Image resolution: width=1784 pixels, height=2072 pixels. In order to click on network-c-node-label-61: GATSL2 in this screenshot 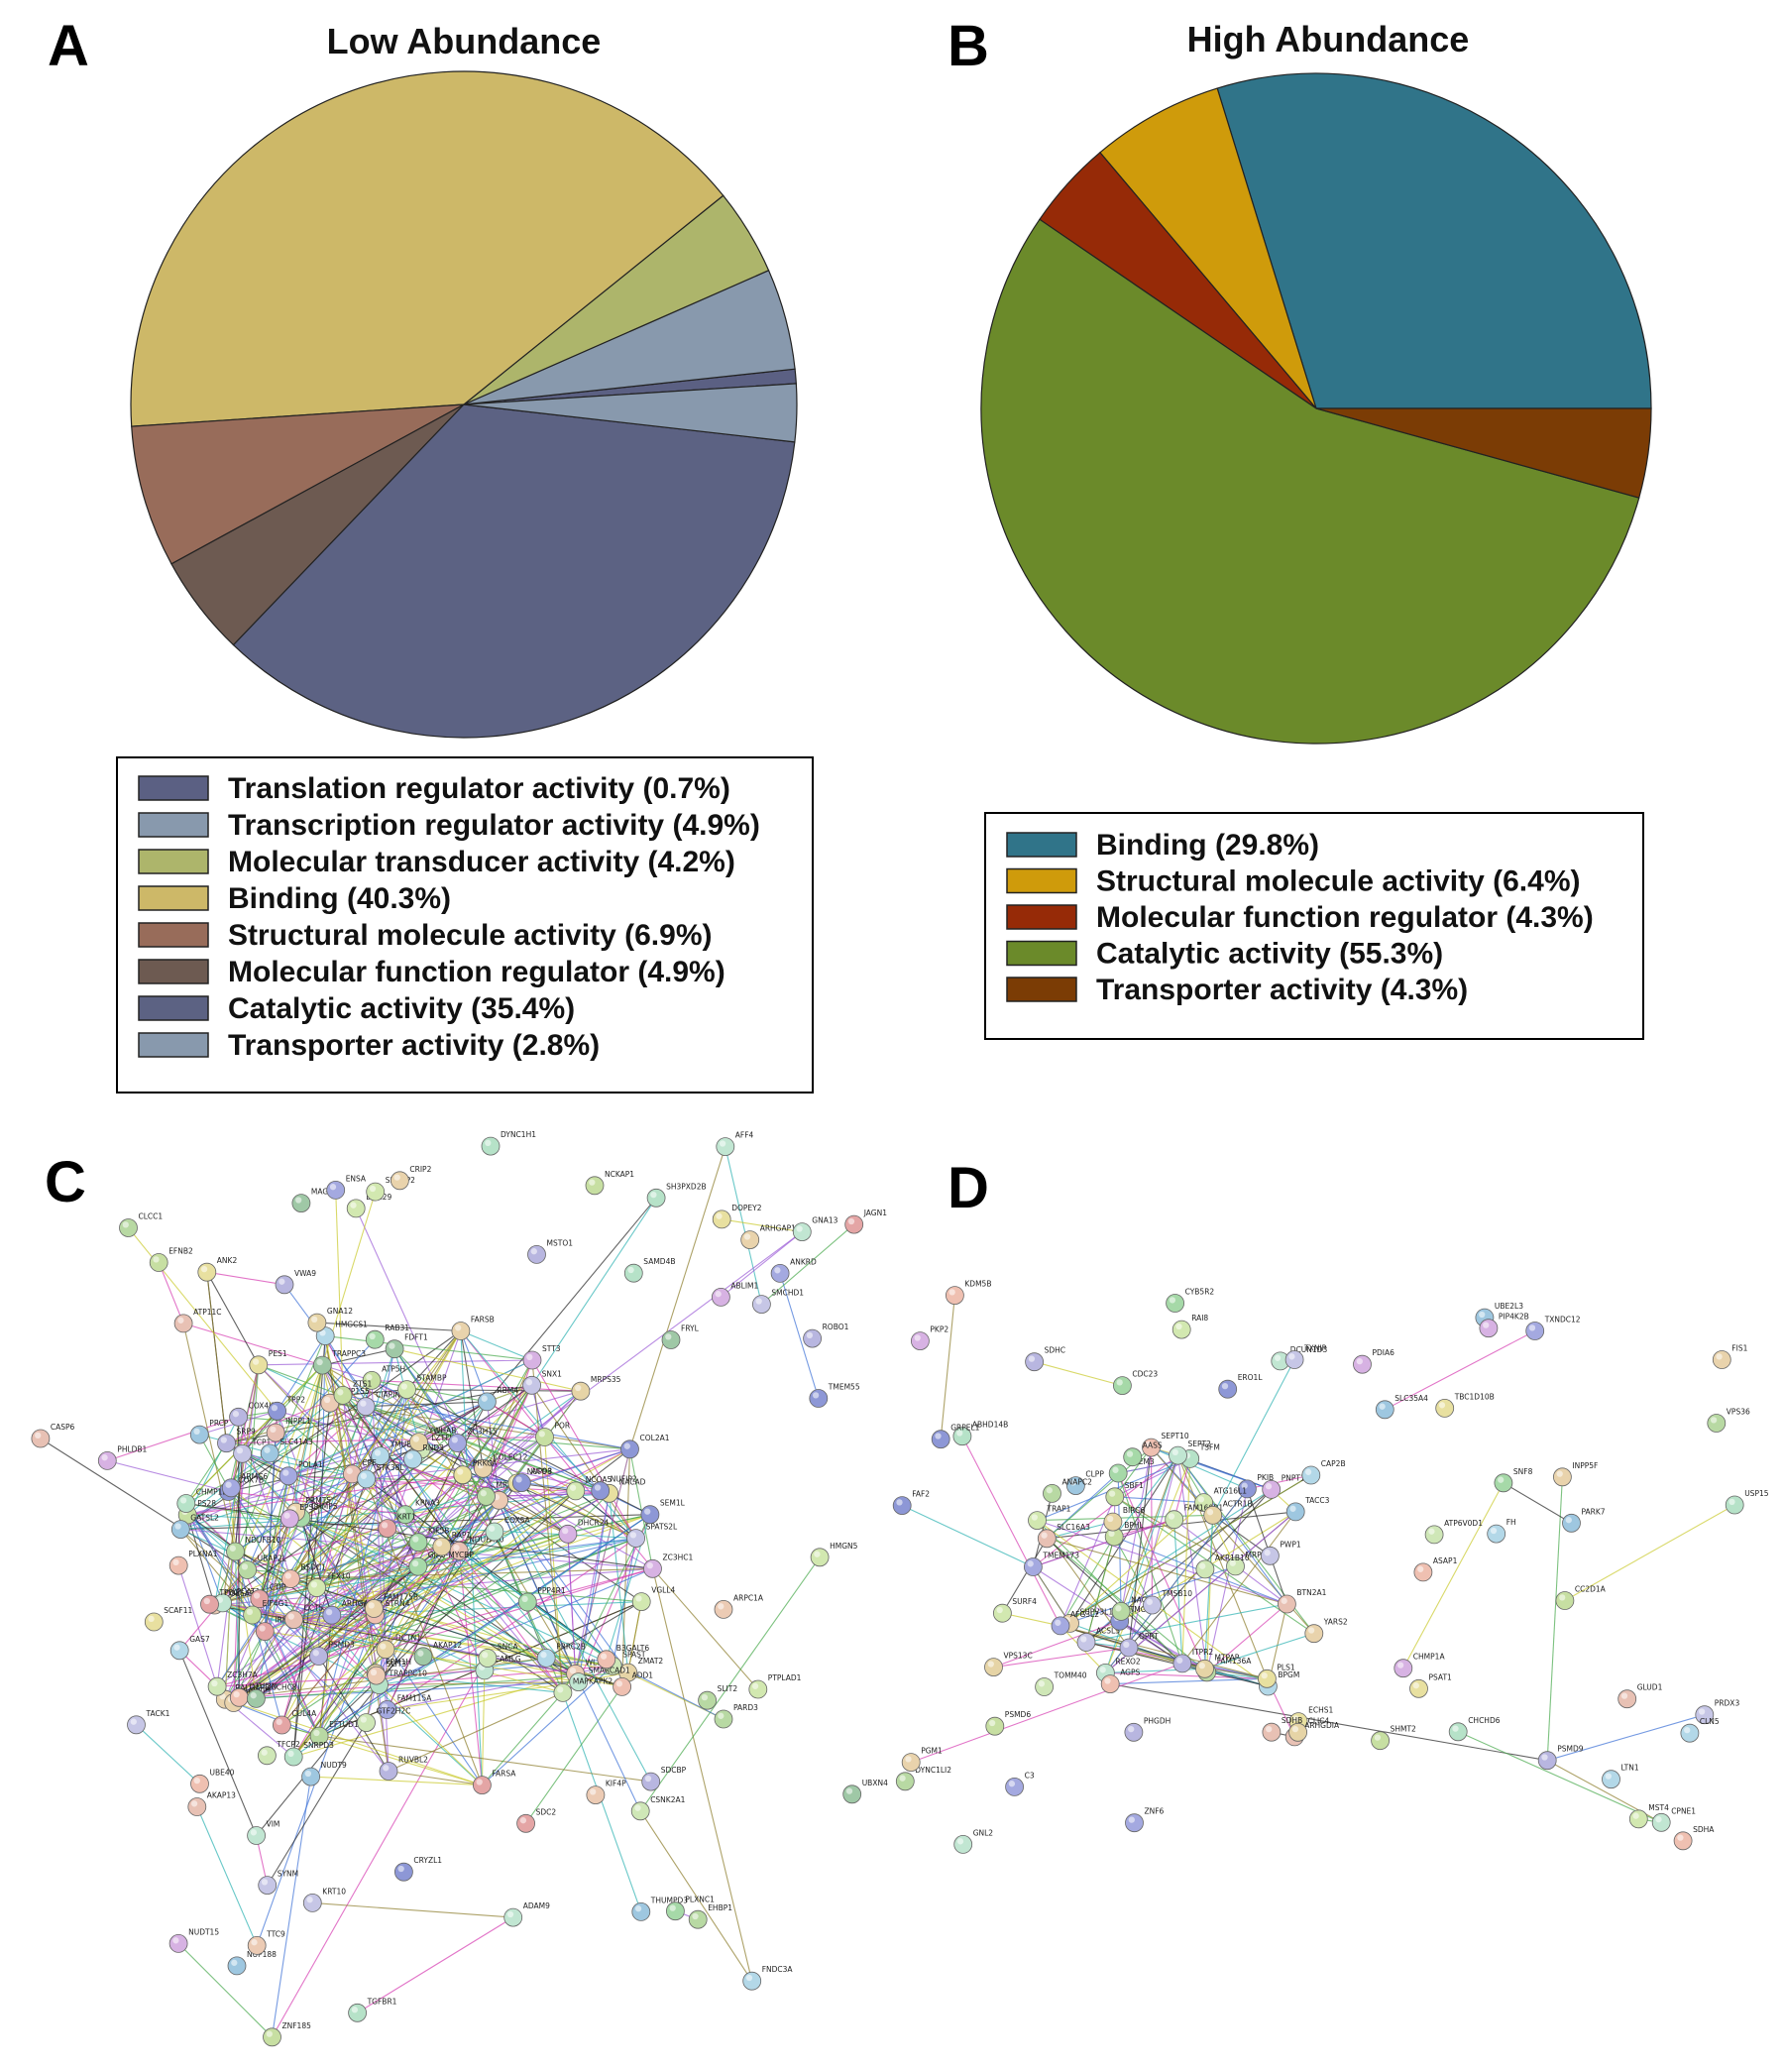, I will do `click(205, 1518)`.